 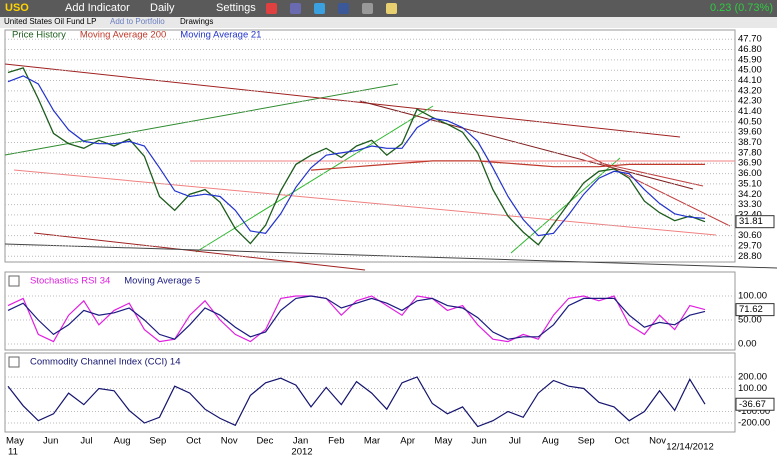 I want to click on legend-entry: Stochastics RSI 34, so click(x=70, y=281).